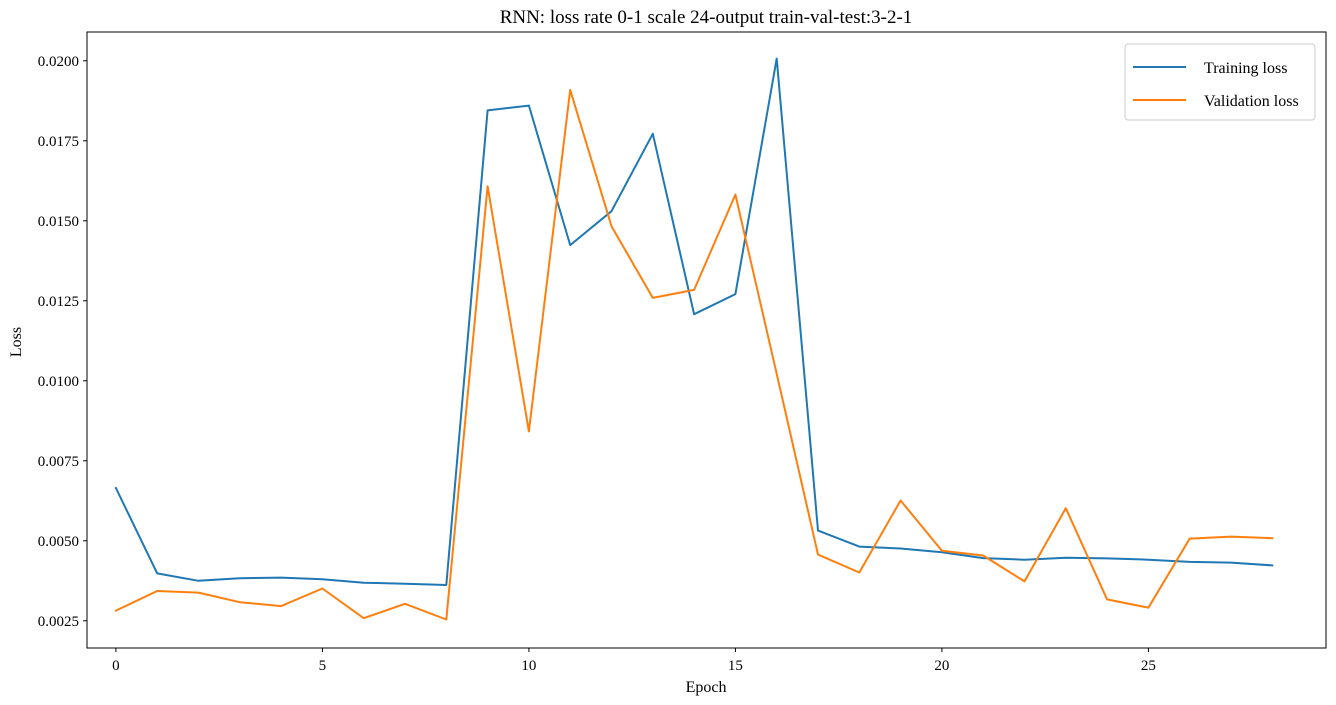  What do you see at coordinates (1251, 101) in the screenshot?
I see `legend-label-1: Validation loss` at bounding box center [1251, 101].